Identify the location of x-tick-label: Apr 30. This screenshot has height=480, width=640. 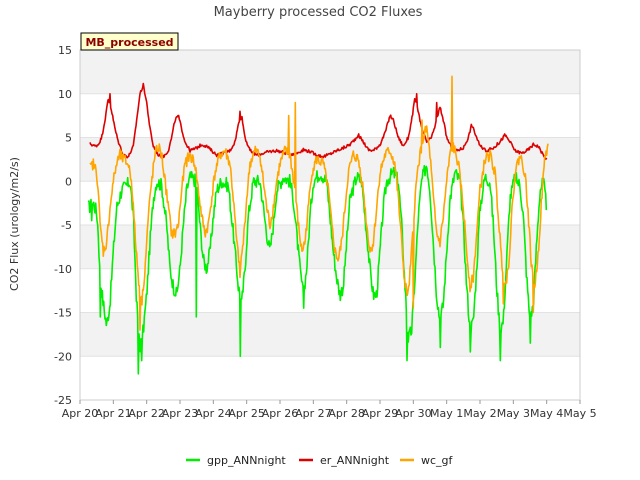
(413, 413).